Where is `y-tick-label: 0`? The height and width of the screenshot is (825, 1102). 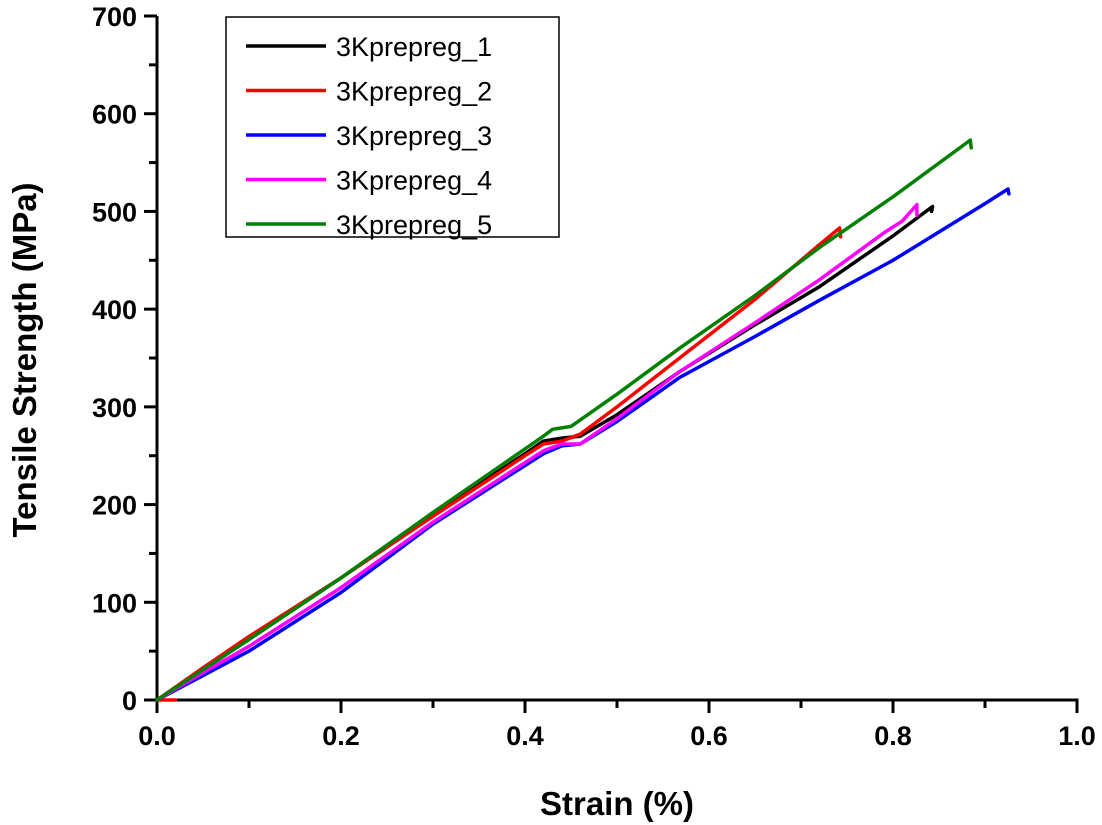 y-tick-label: 0 is located at coordinates (129, 701).